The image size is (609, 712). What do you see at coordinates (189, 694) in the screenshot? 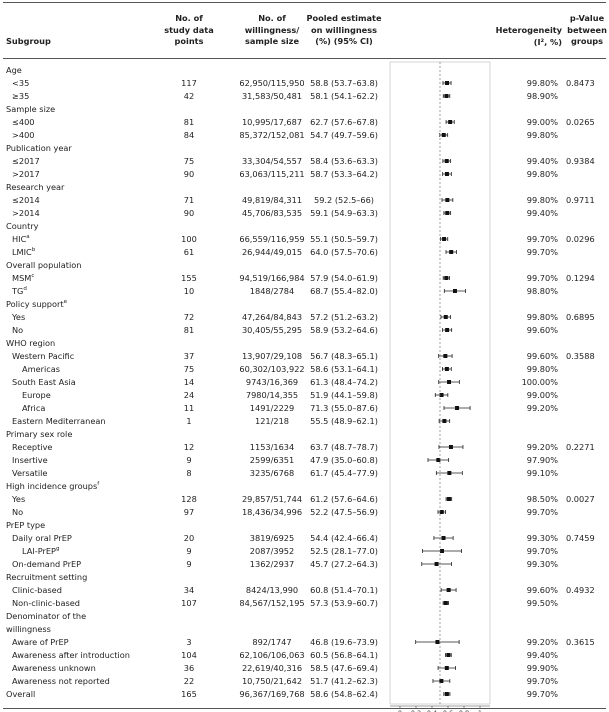
I see `n-data-points: 165` at bounding box center [189, 694].